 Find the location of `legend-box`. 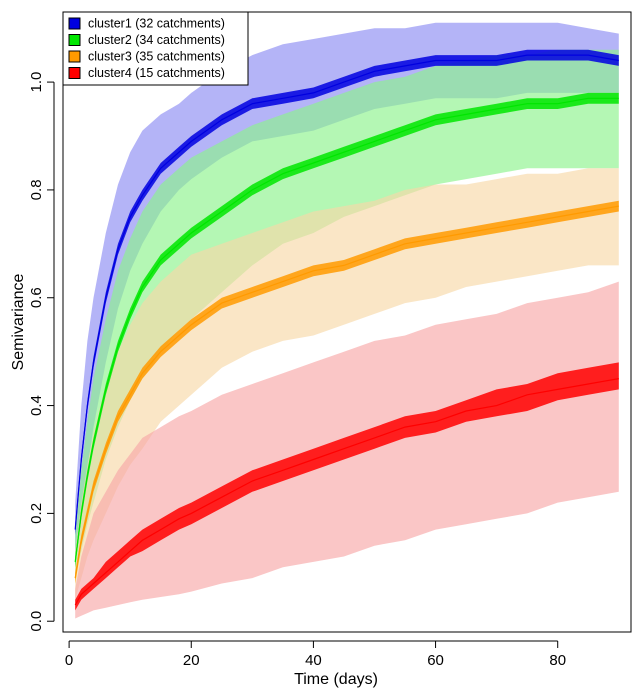

legend-box is located at coordinates (155, 48).